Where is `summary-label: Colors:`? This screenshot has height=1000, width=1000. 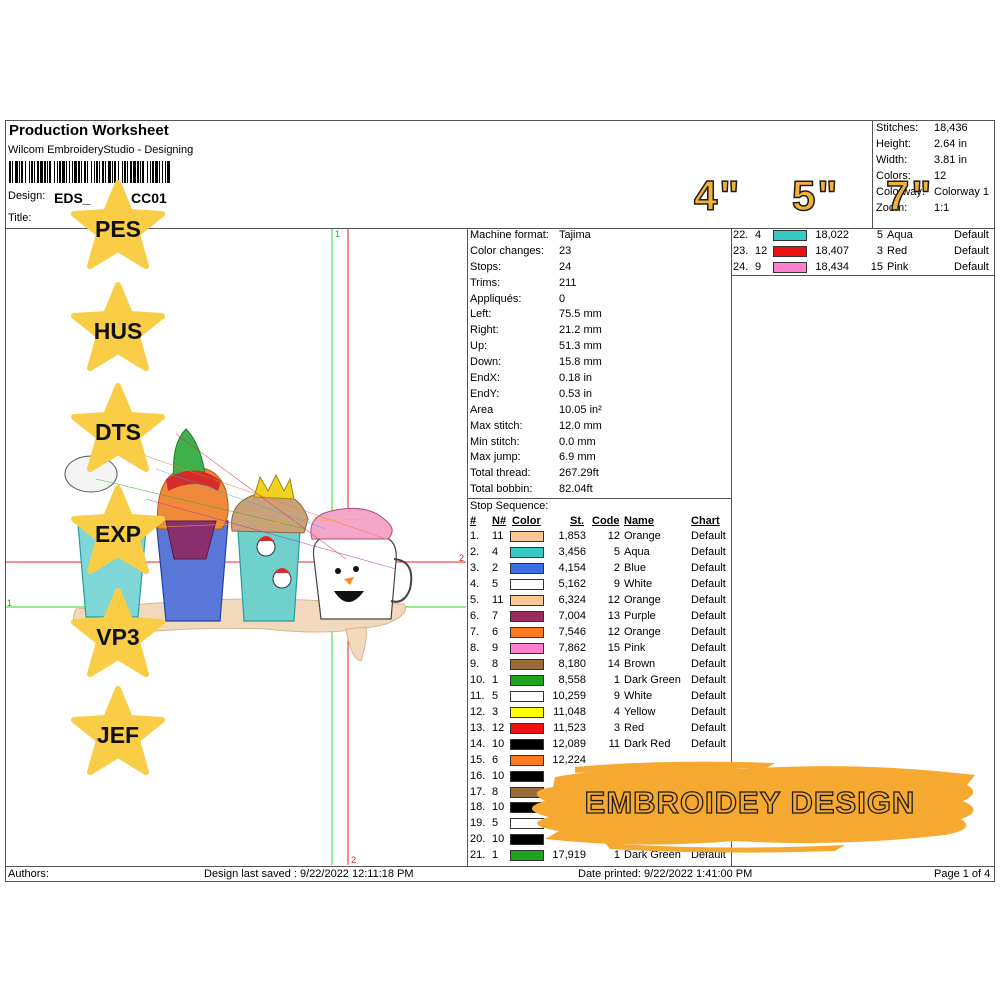
summary-label: Colors: is located at coordinates (893, 176).